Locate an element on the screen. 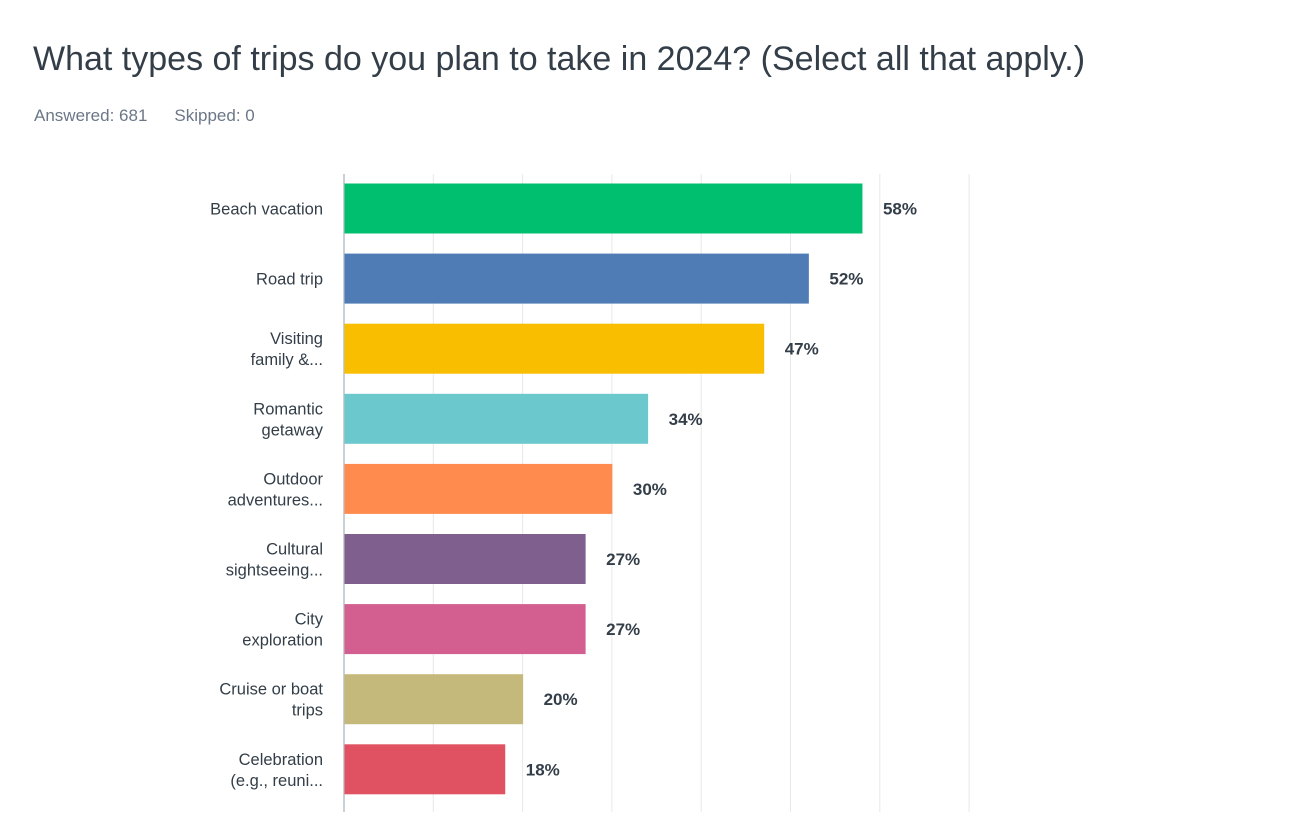 This screenshot has height=817, width=1296. category-label: Cultural is located at coordinates (294, 550).